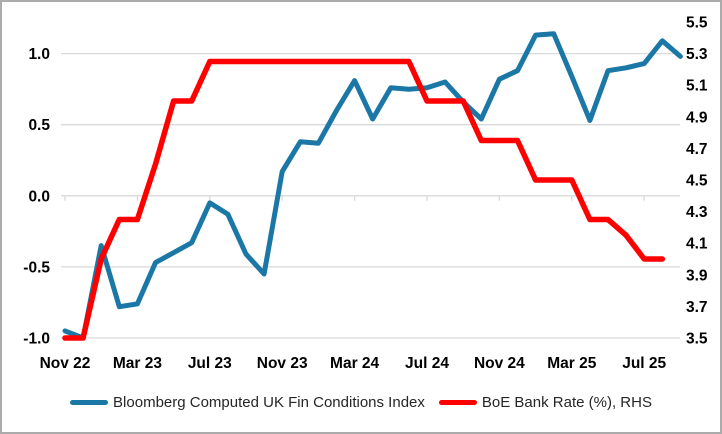  Describe the element at coordinates (697, 275) in the screenshot. I see `y-axis-right-tick-label: 3.9` at that location.